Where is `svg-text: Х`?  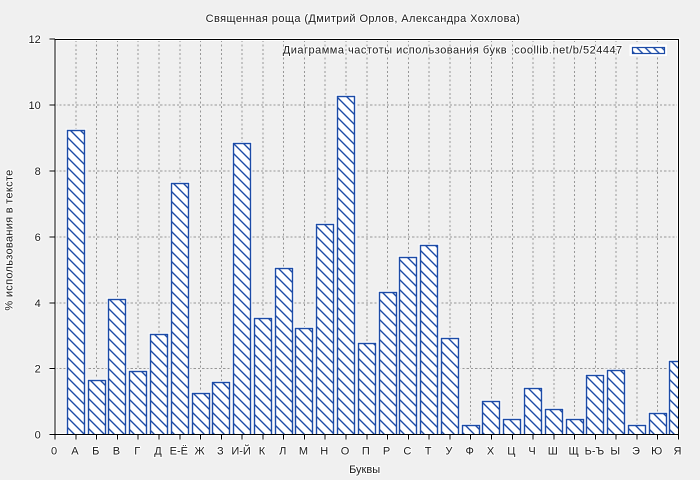 svg-text: Х is located at coordinates (491, 452).